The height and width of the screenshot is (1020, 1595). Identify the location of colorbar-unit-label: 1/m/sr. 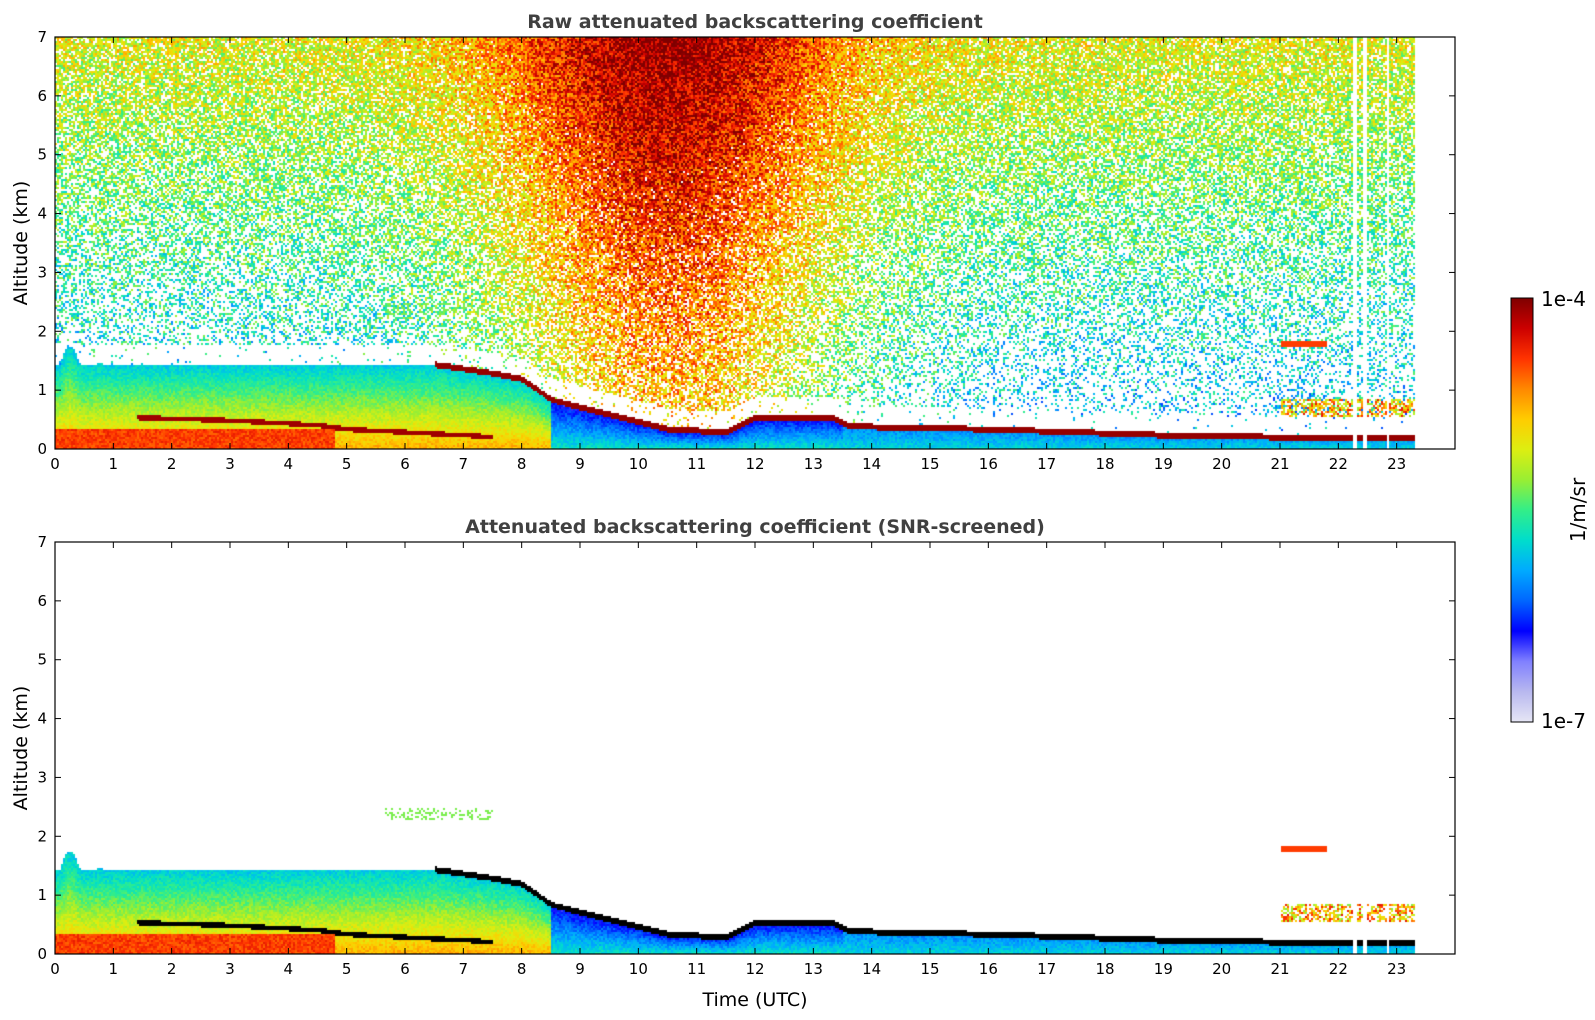
(1578, 509).